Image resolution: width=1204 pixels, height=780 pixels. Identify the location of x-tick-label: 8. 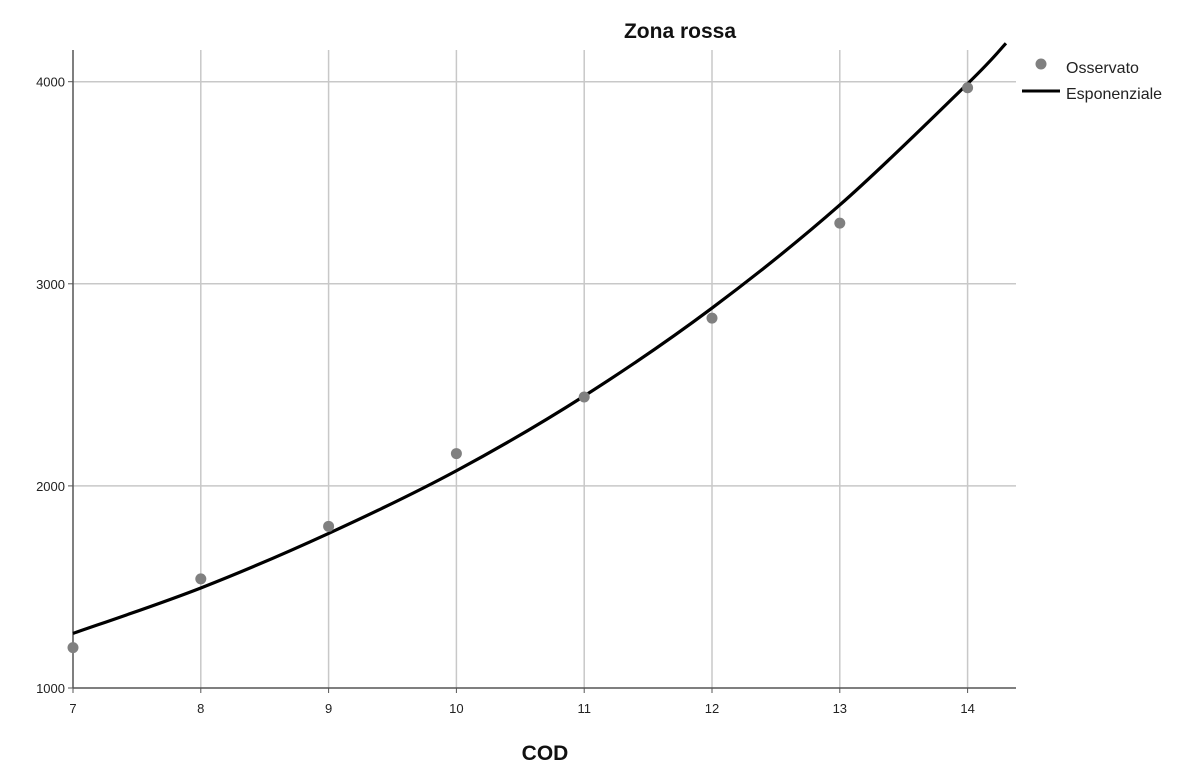
(200, 708).